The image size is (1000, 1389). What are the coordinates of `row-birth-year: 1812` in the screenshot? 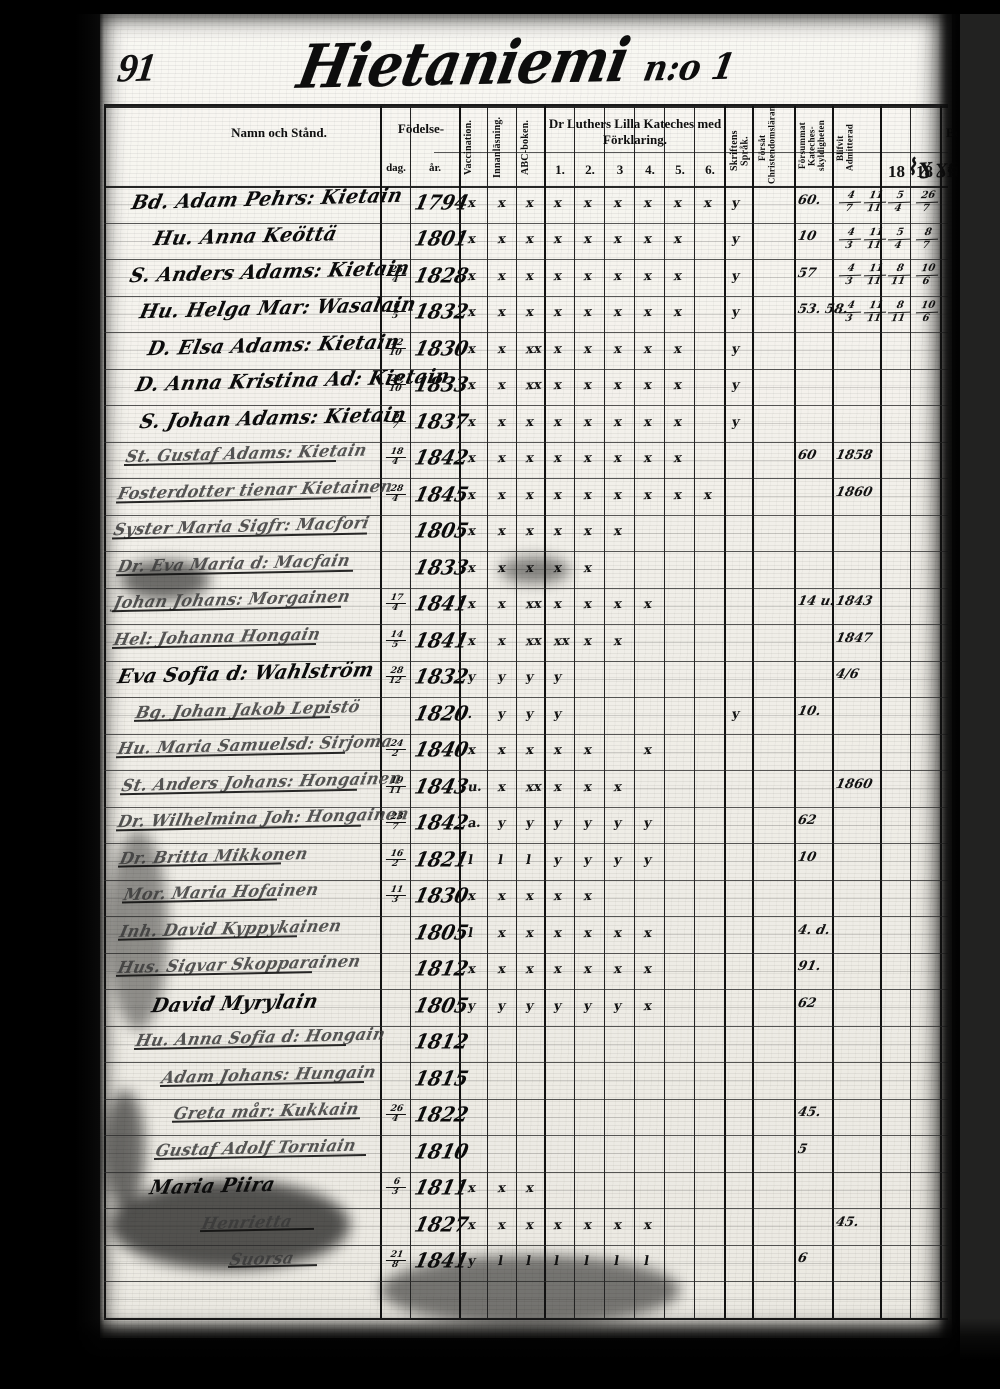 It's located at (441, 969).